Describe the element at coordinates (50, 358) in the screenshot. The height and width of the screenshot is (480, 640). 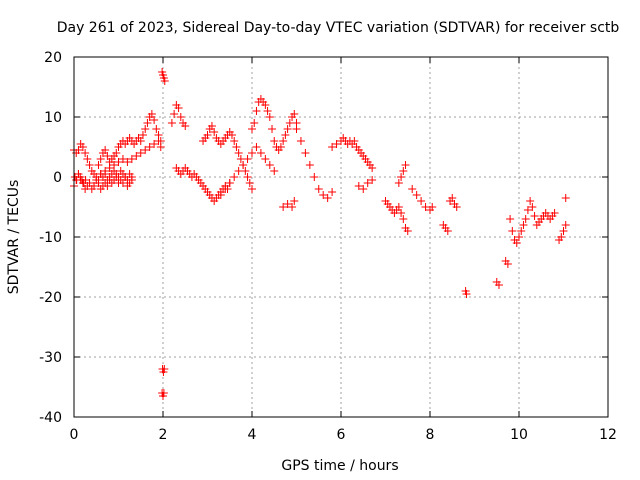
I see `y-tick-label: -30` at that location.